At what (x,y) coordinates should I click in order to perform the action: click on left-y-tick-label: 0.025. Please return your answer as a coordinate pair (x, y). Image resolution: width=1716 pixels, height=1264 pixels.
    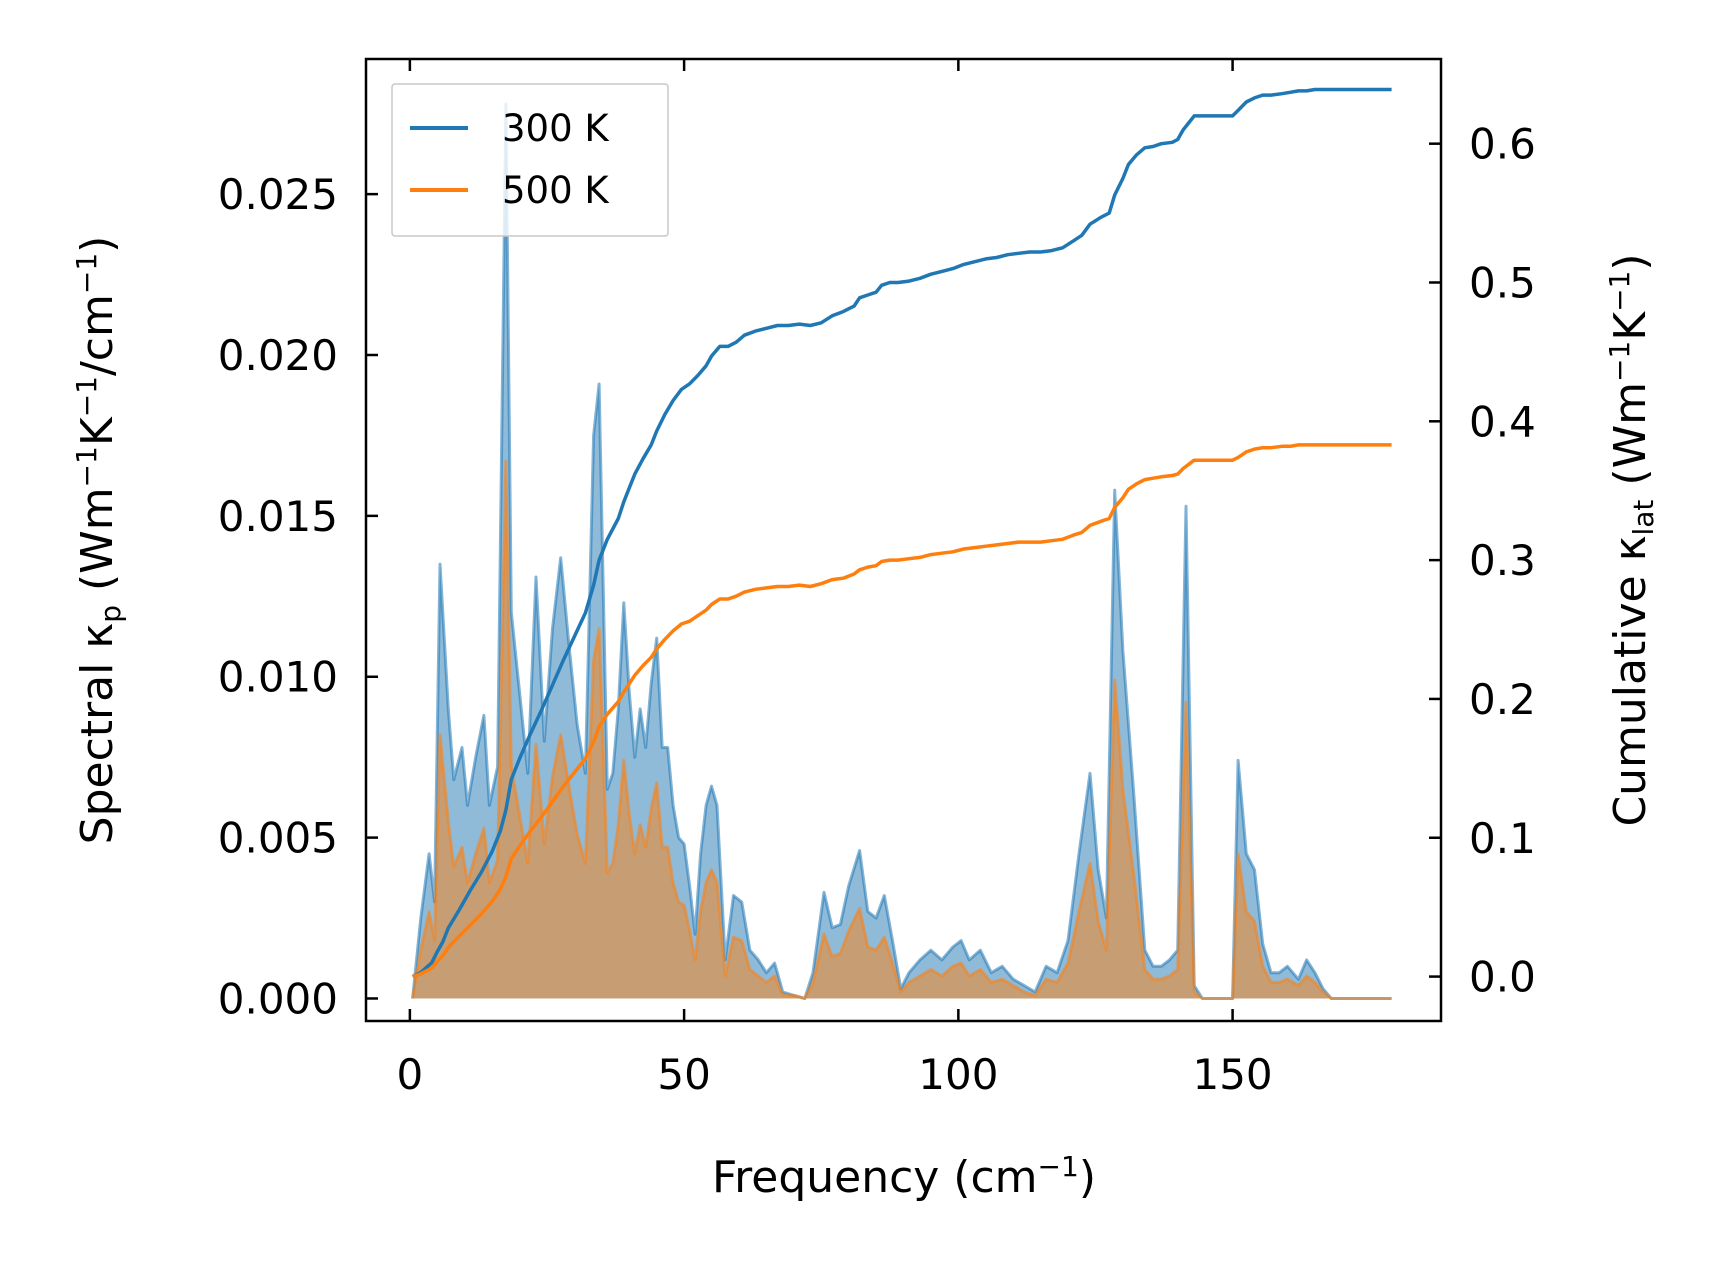
    Looking at the image, I should click on (278, 194).